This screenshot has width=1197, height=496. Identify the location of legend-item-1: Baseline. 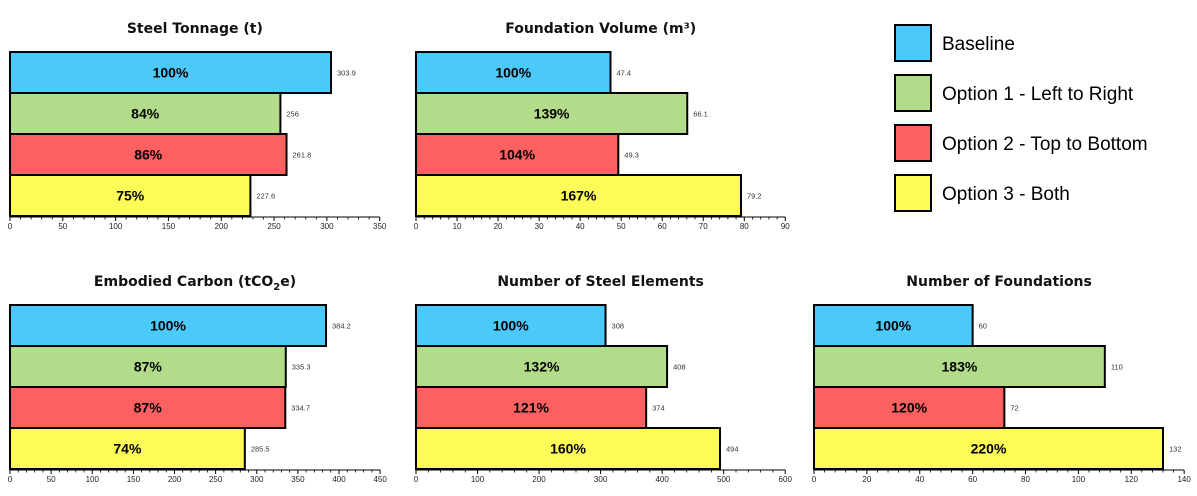
(954, 43).